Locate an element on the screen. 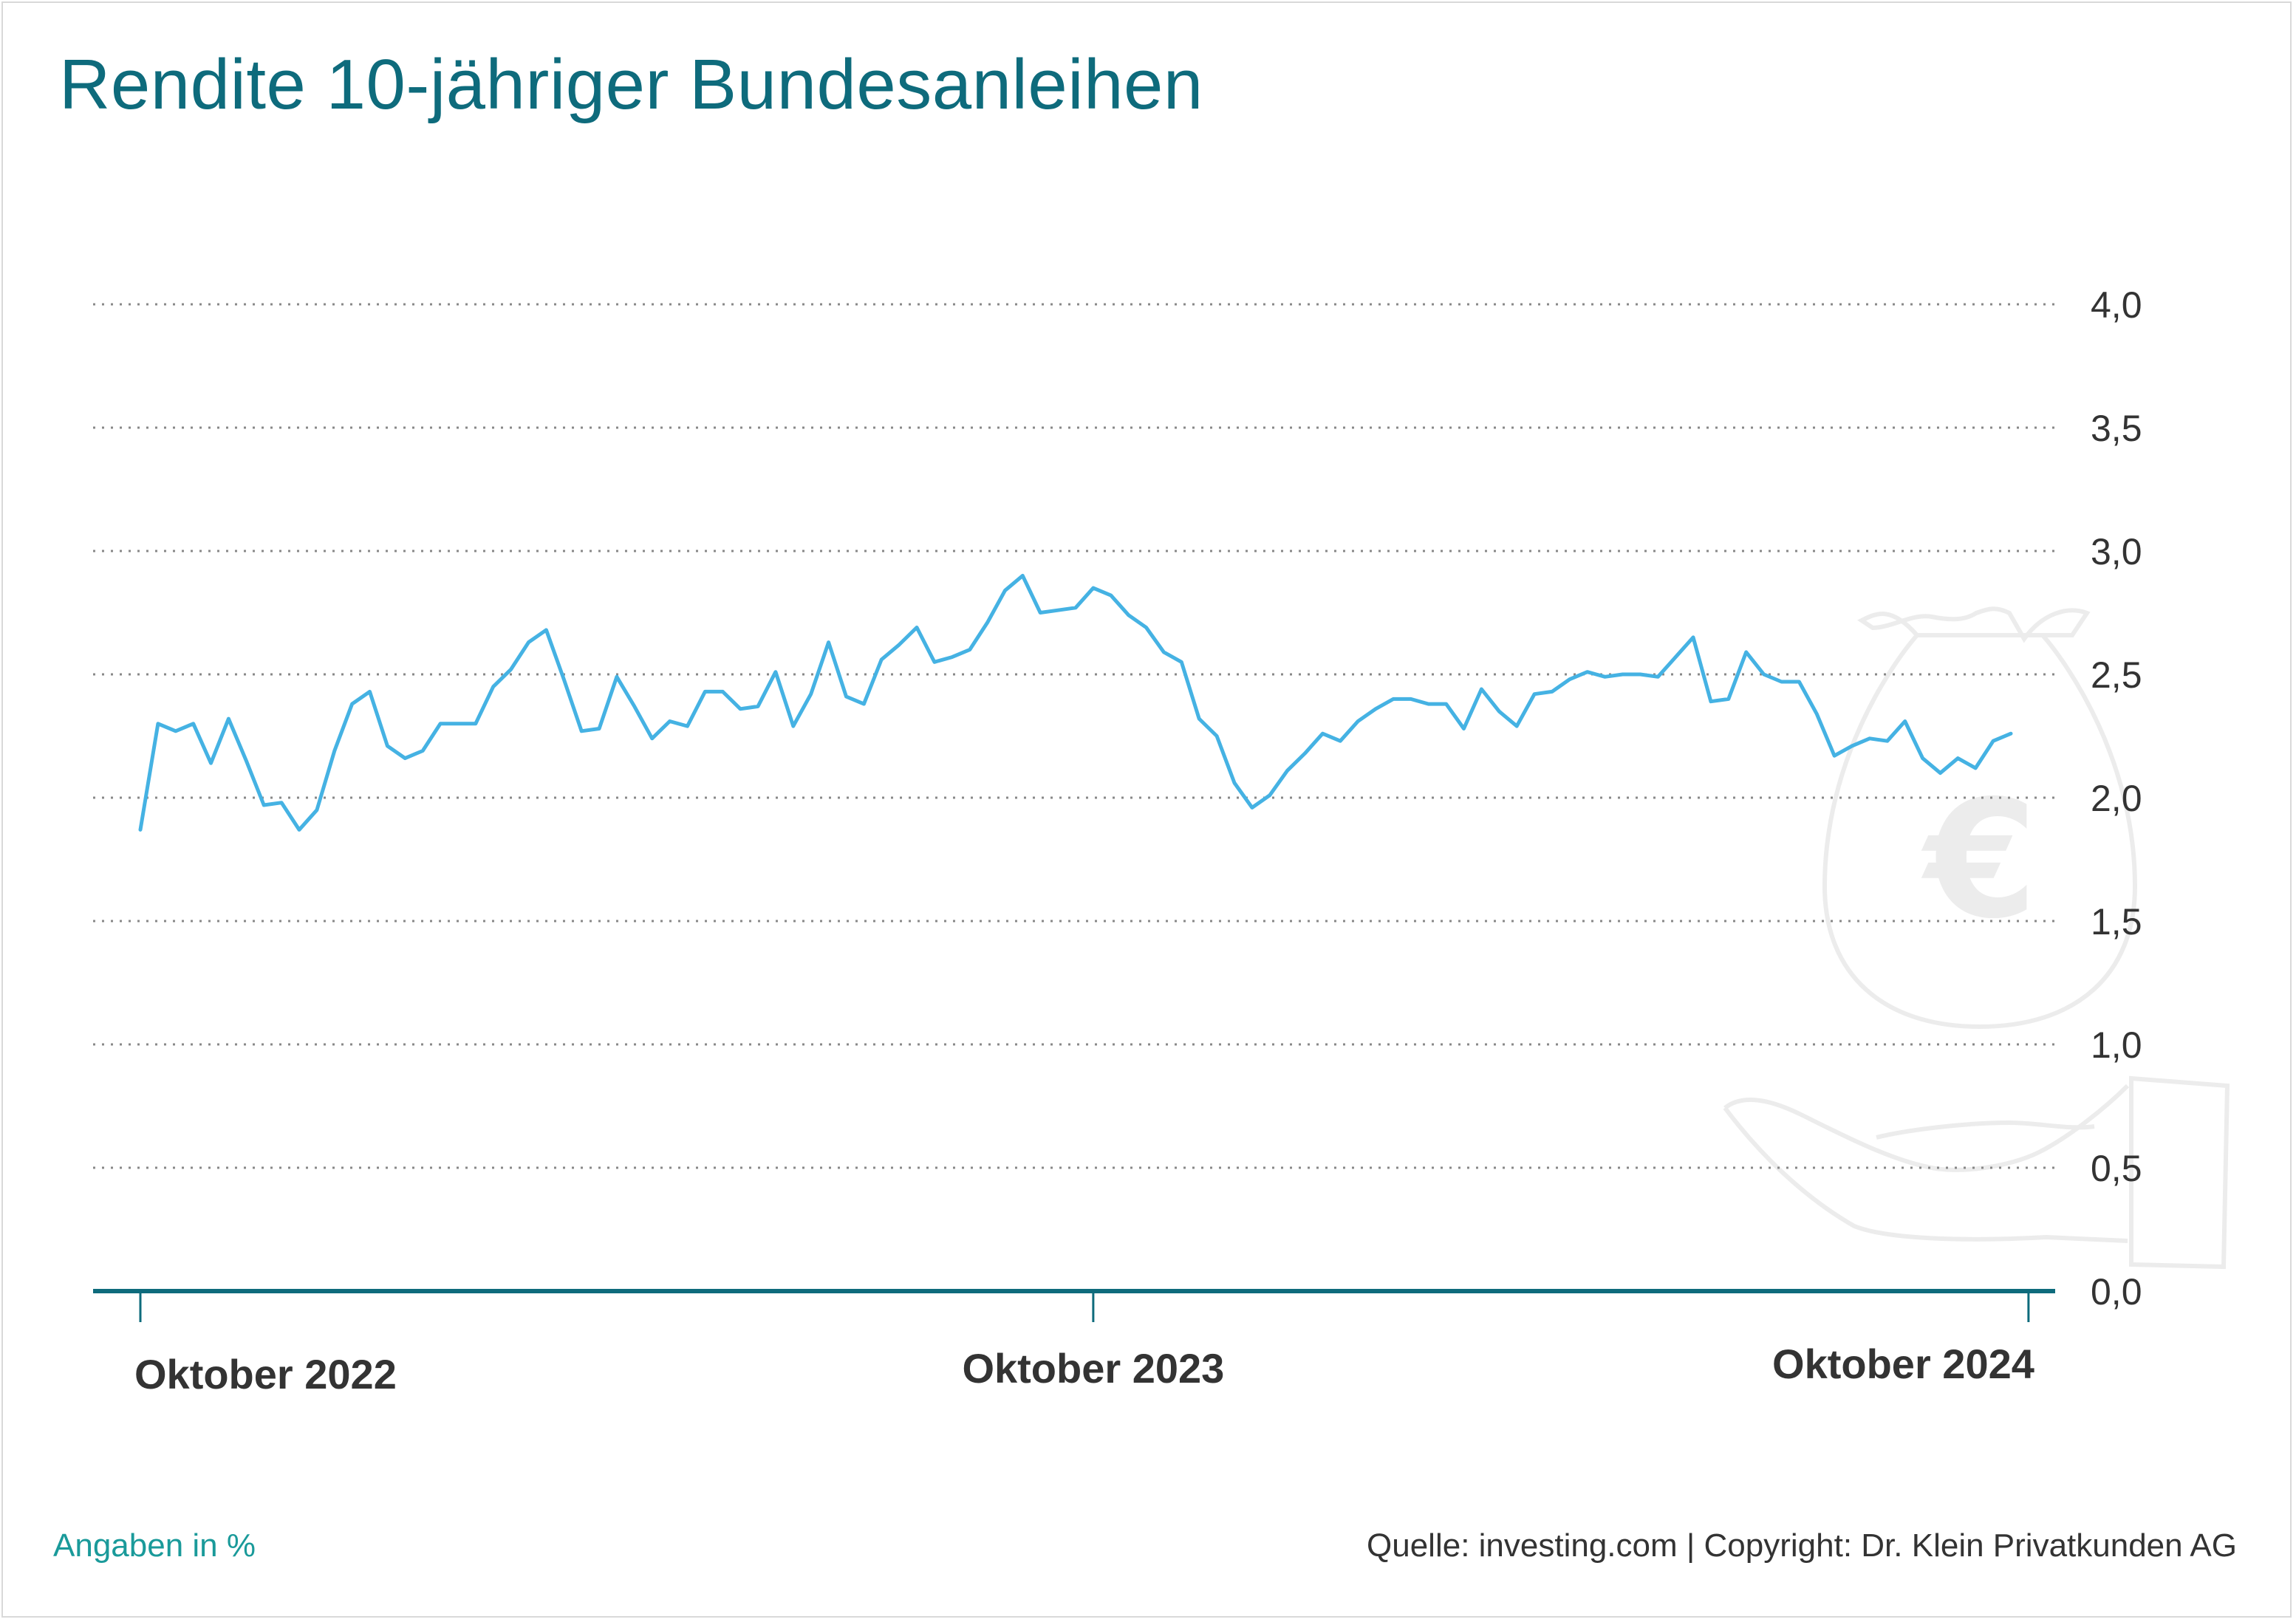 The width and height of the screenshot is (2296, 1622). y-tick-label: 1,0 is located at coordinates (2116, 1045).